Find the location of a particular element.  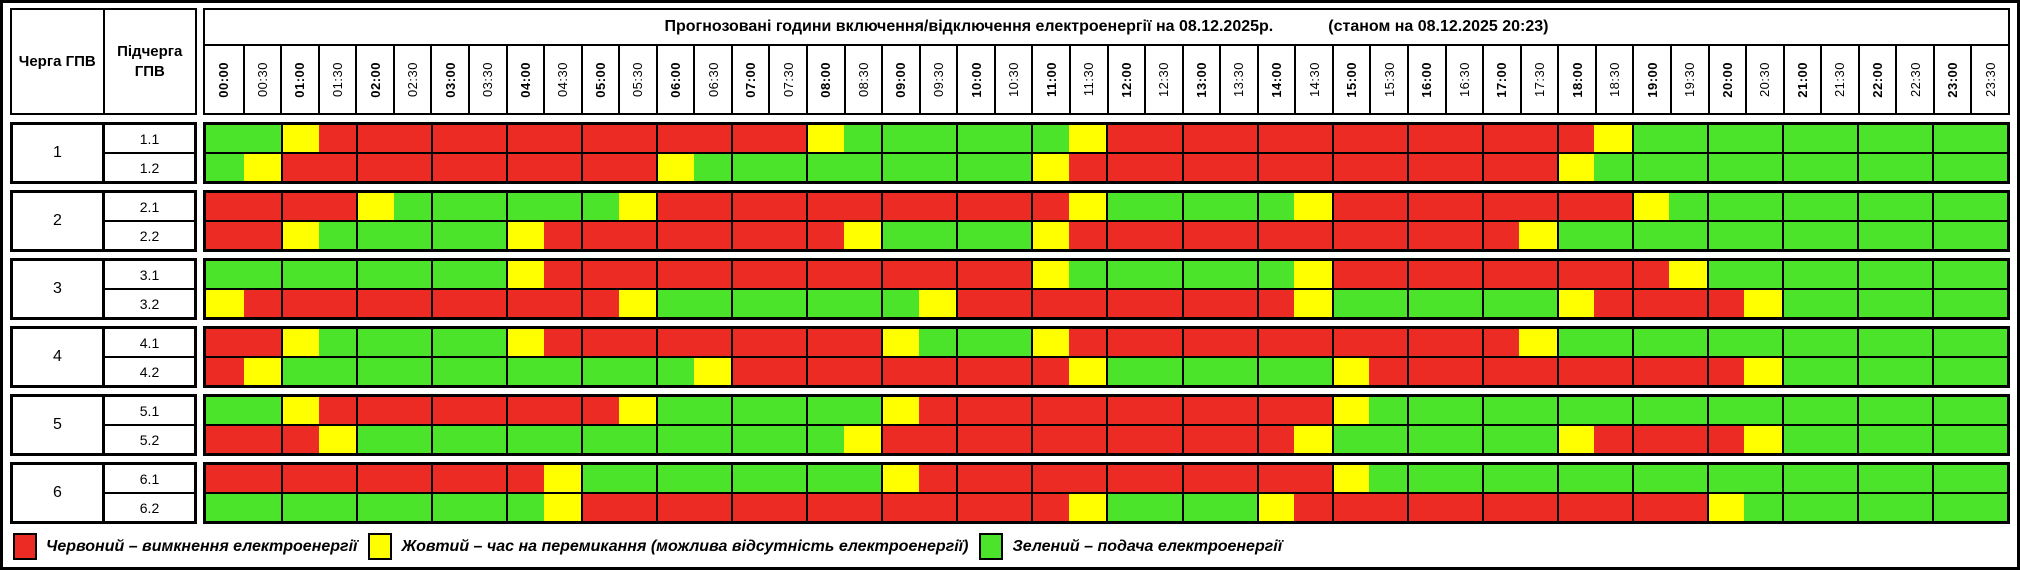

cell-2.2-19:30-on is located at coordinates (1688, 235).